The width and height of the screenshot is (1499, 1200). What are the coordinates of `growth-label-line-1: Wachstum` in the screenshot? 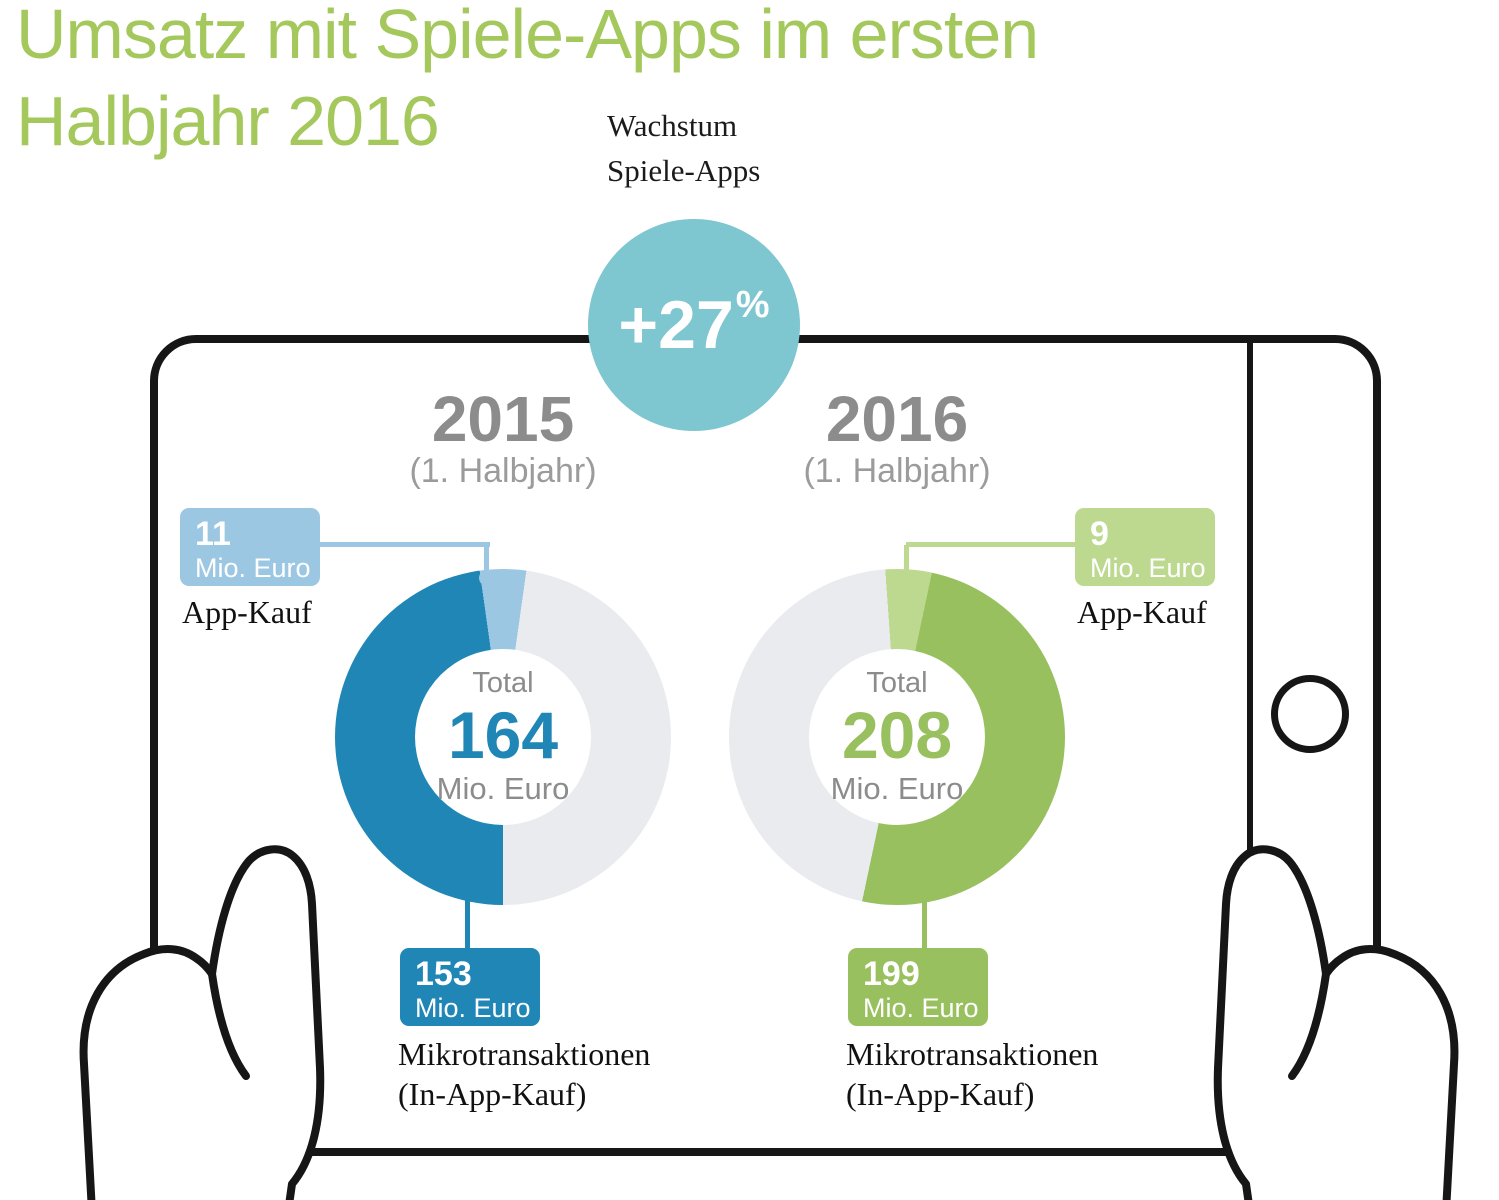 It's located at (672, 125).